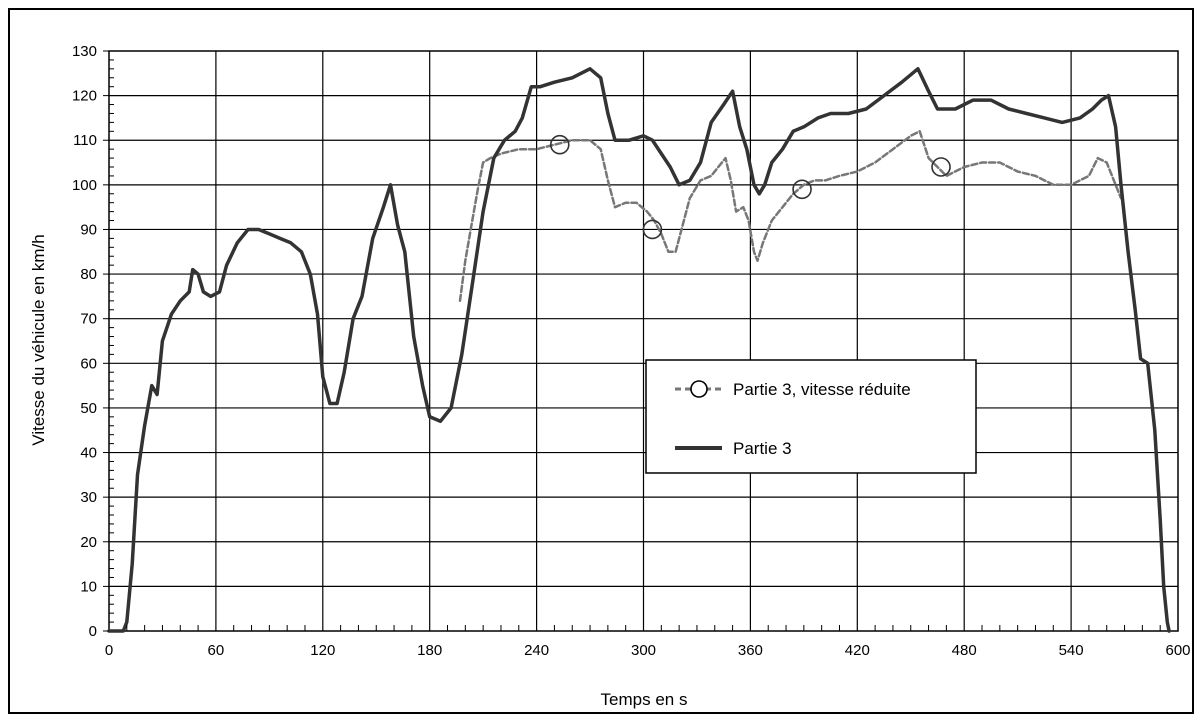 The width and height of the screenshot is (1204, 720). Describe the element at coordinates (88, 497) in the screenshot. I see `y-tick-label: 30` at that location.